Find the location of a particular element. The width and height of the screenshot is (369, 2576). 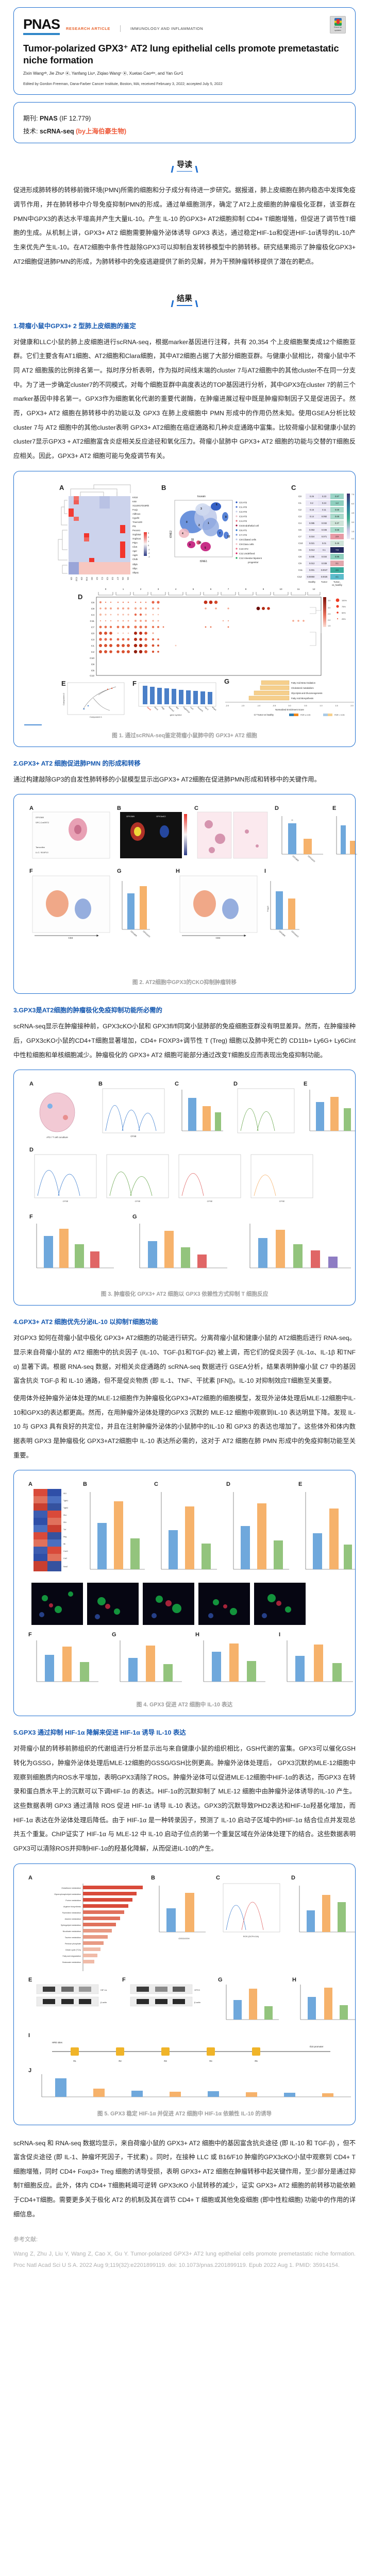

divider-label-intro: 导读 is located at coordinates (184, 166).